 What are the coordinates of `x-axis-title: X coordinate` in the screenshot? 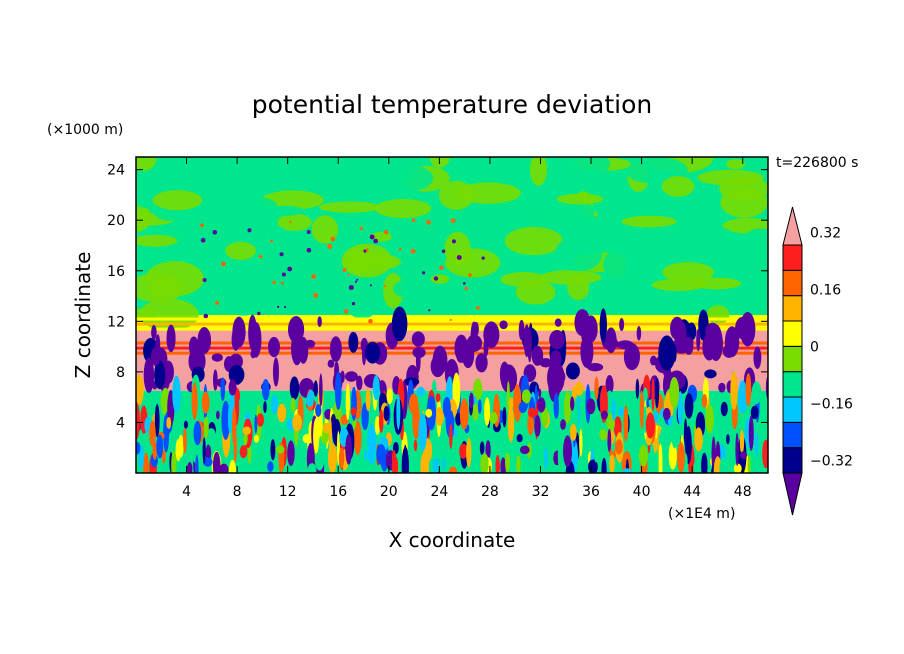 It's located at (452, 540).